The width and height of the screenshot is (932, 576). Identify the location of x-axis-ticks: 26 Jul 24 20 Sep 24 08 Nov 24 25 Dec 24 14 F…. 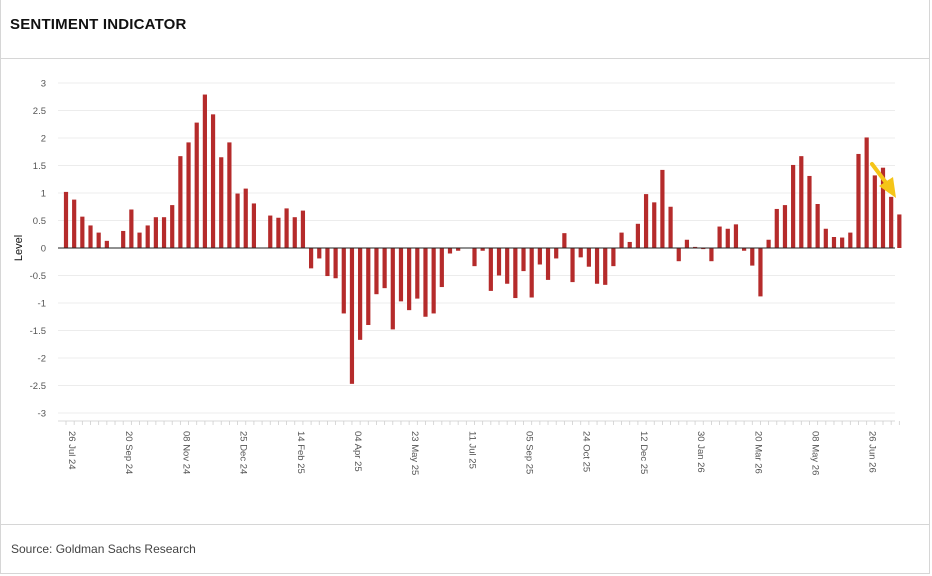
(479, 447).